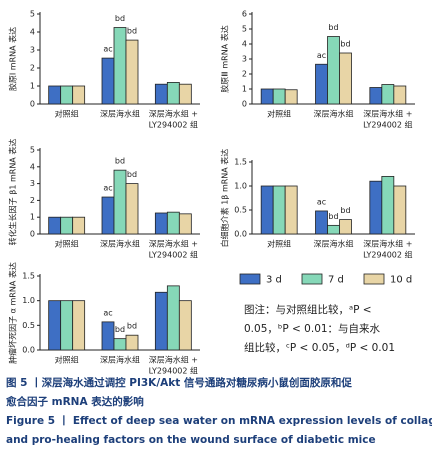 The width and height of the screenshot is (432, 457). What do you see at coordinates (13, 59) in the screenshot?
I see `y-axis-label: 胶原Ⅰ mRNA 表达` at bounding box center [13, 59].